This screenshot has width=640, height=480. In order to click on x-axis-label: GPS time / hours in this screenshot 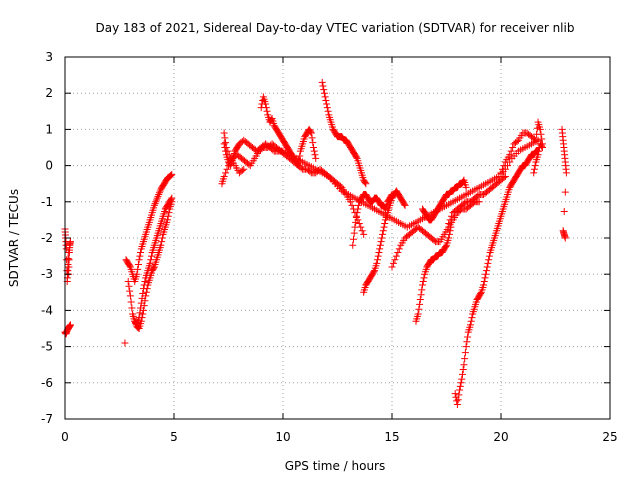, I will do `click(335, 466)`.